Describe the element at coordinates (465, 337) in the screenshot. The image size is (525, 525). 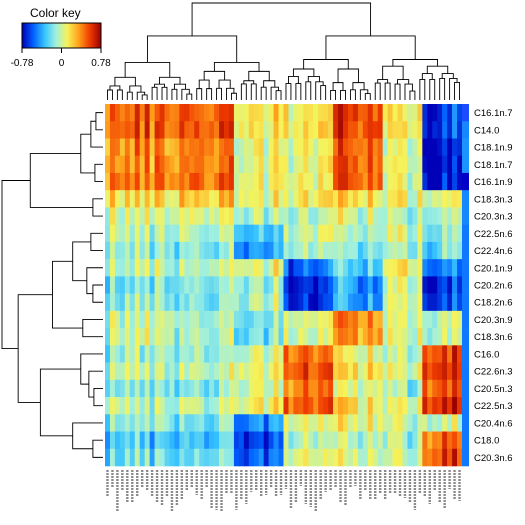
I see `row-side-color-cell` at that location.